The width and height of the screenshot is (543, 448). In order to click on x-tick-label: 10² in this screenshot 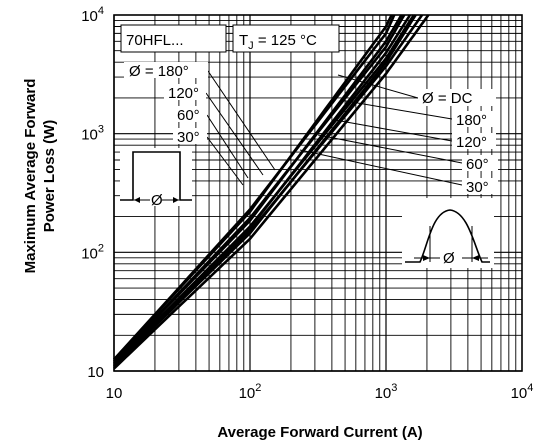, I will do `click(250, 392)`.